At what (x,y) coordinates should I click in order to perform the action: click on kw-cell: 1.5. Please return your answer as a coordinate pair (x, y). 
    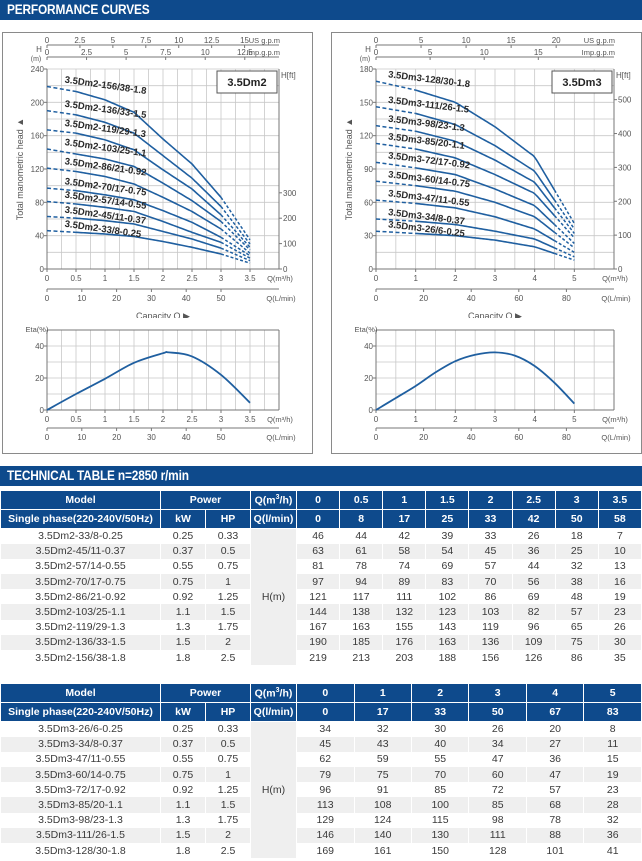
    Looking at the image, I should click on (183, 642).